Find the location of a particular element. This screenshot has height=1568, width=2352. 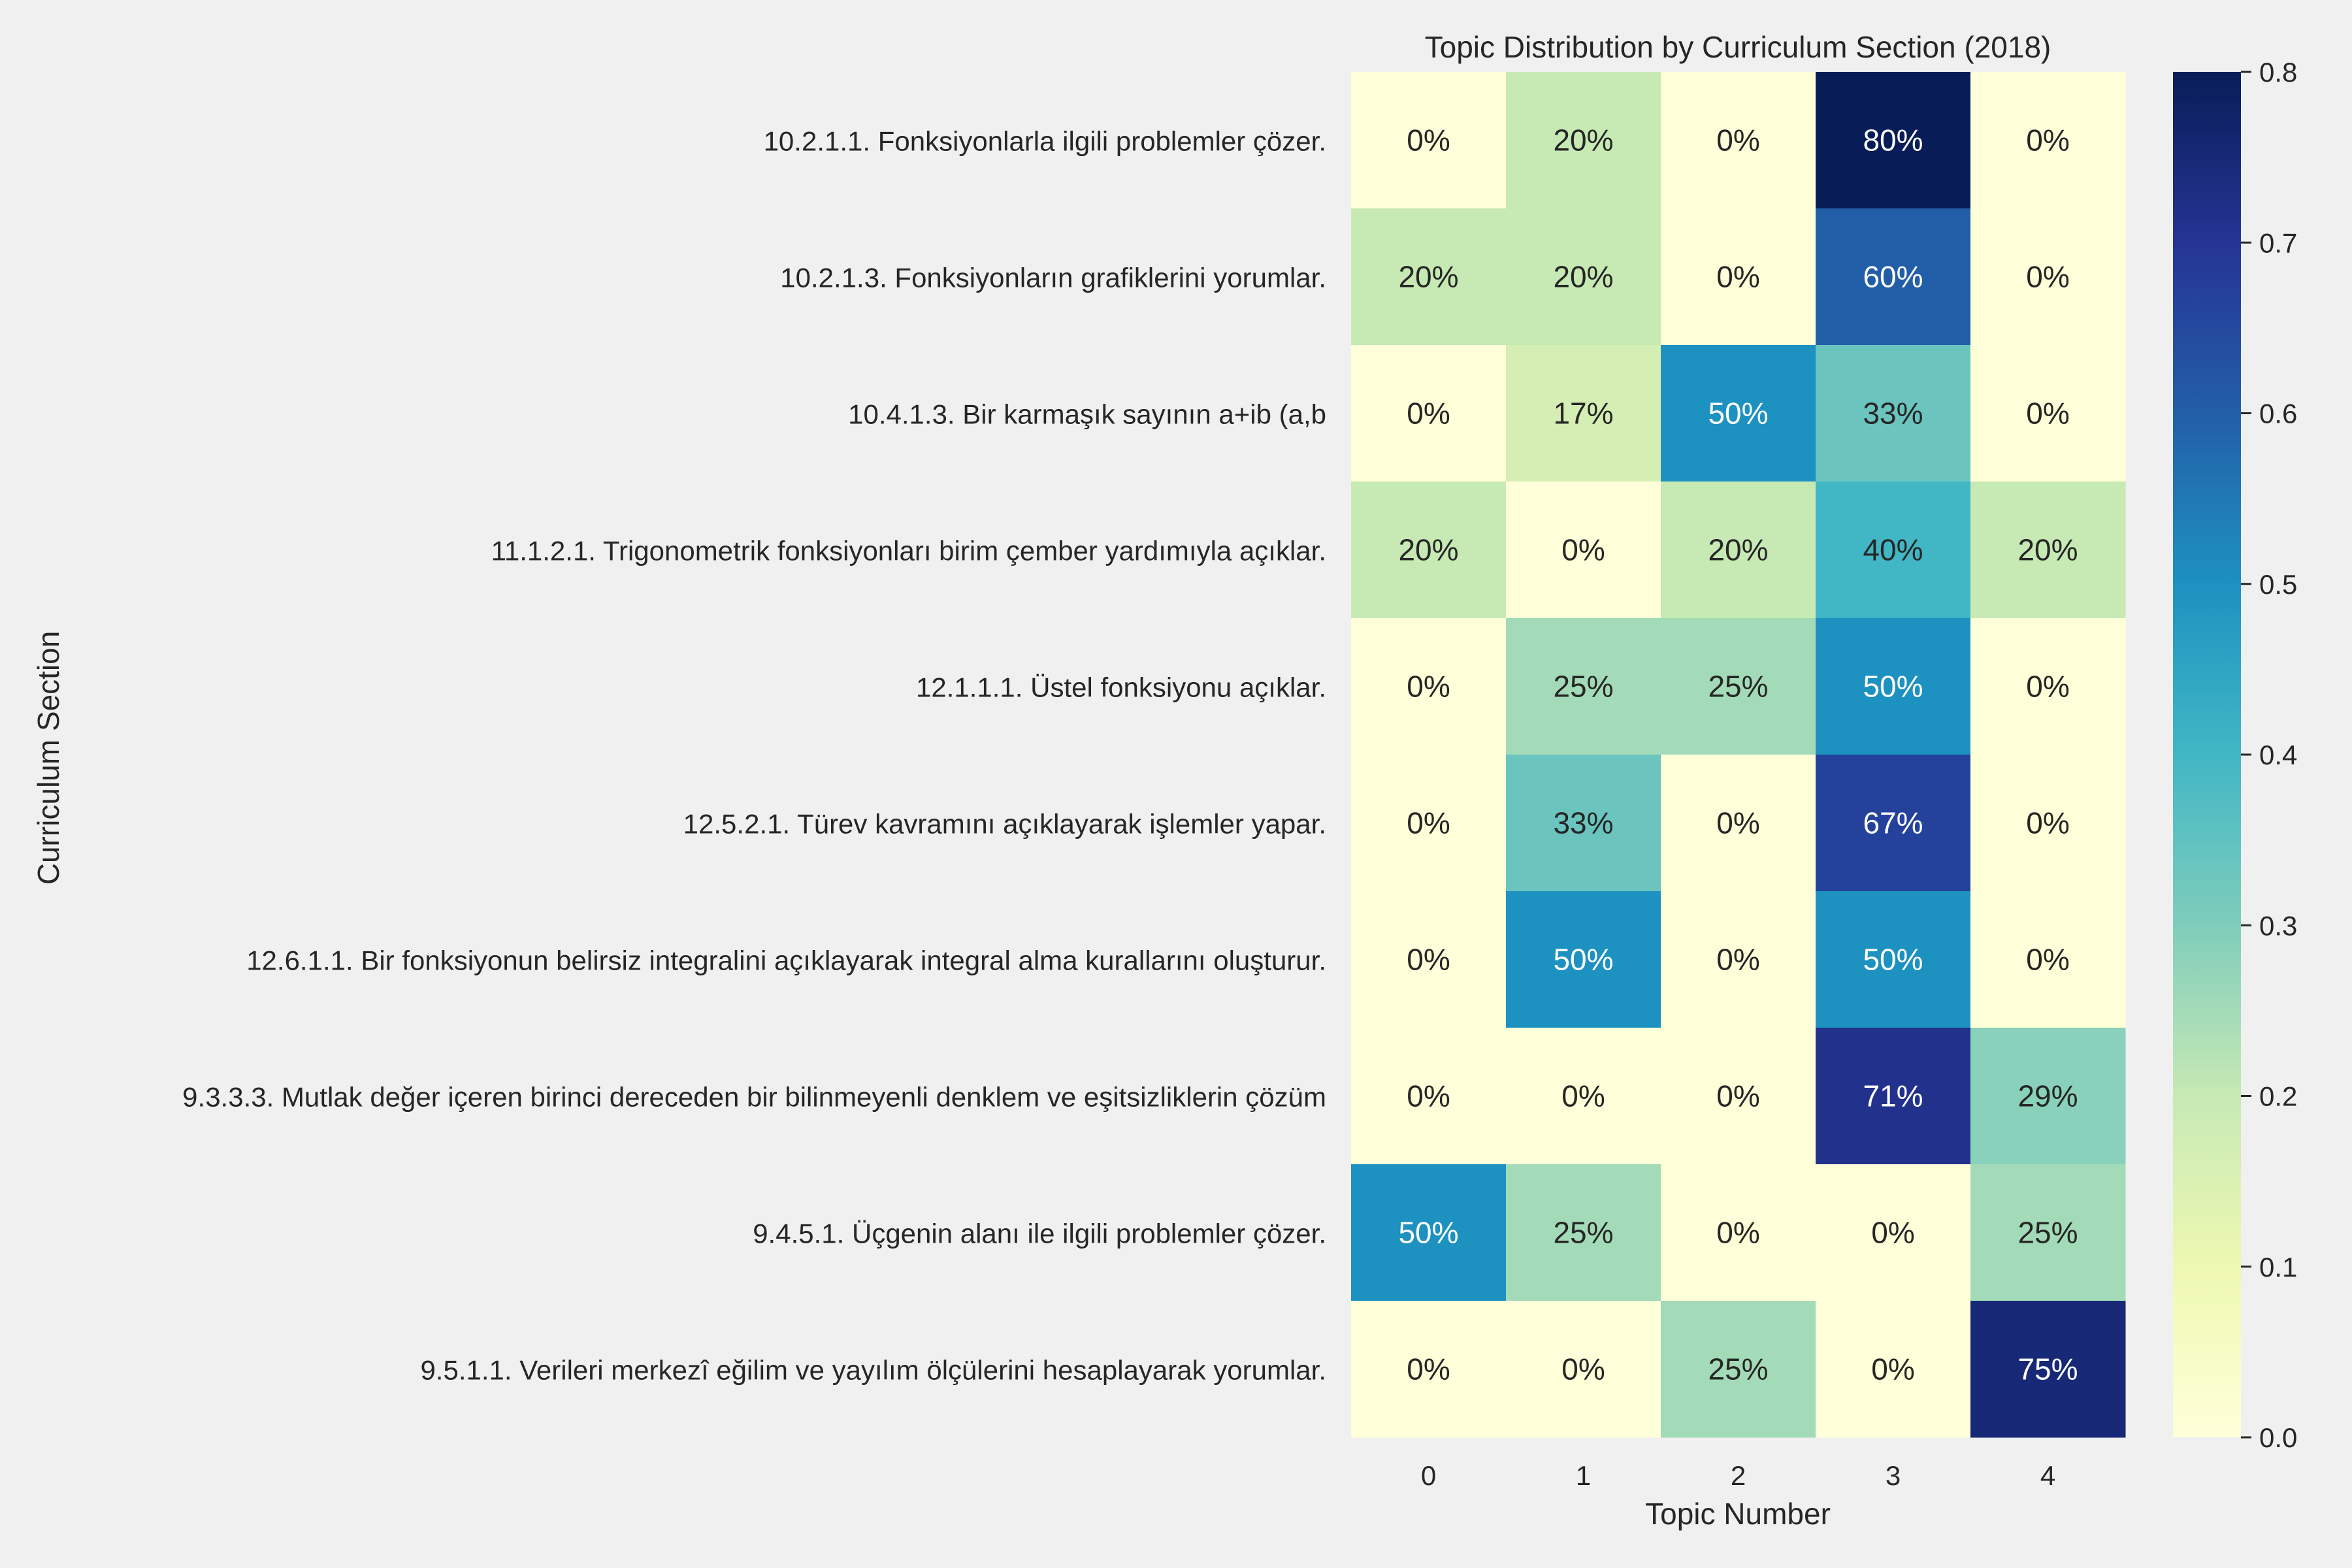

cell-value-label: 67% is located at coordinates (1893, 823).